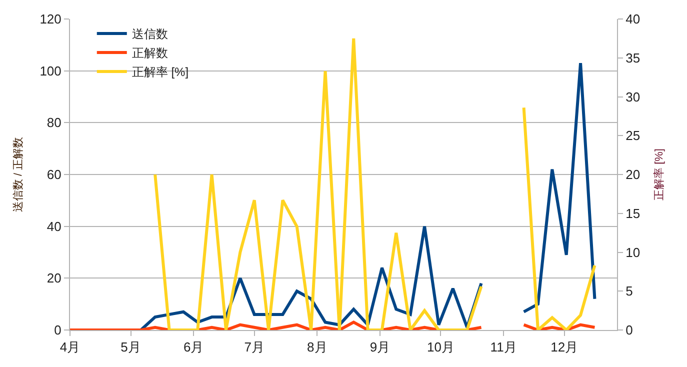 The height and width of the screenshot is (367, 687). What do you see at coordinates (633, 96) in the screenshot?
I see `y2-tick-label: 30` at bounding box center [633, 96].